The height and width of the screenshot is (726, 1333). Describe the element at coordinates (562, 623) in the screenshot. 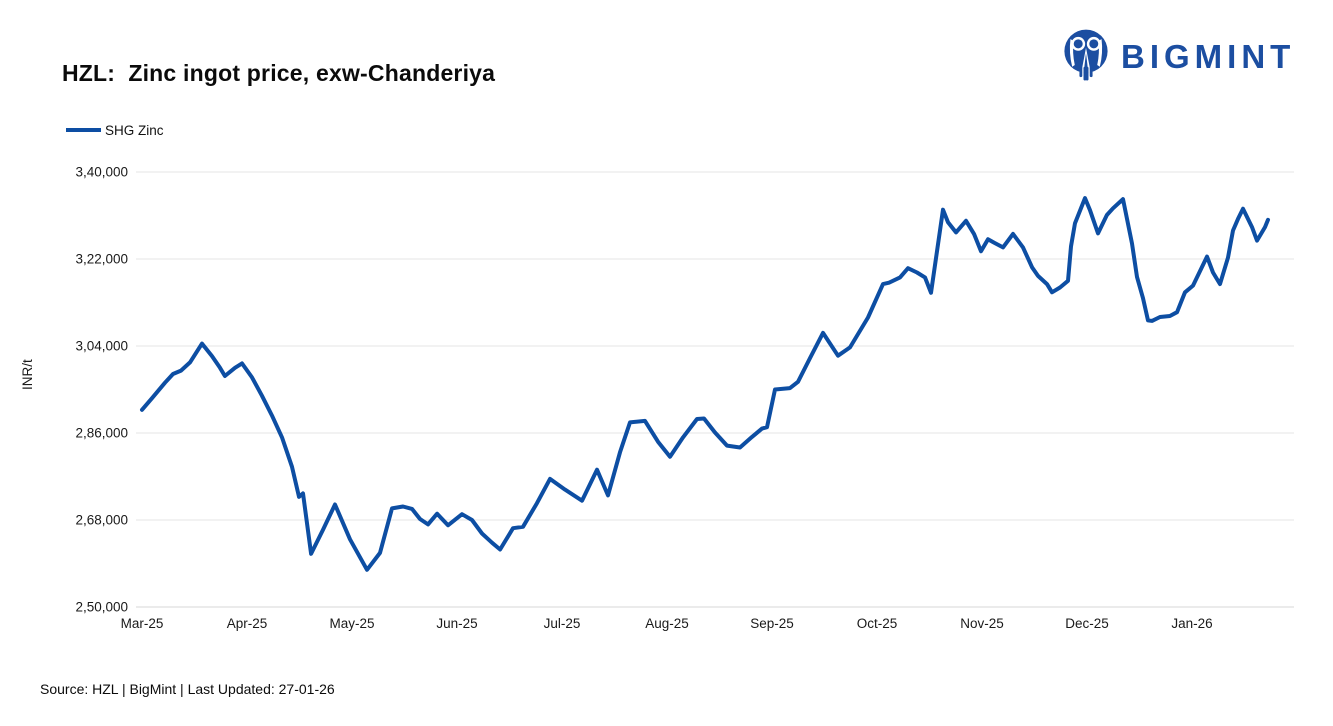

I see `x-tick-label: Jul-25` at that location.